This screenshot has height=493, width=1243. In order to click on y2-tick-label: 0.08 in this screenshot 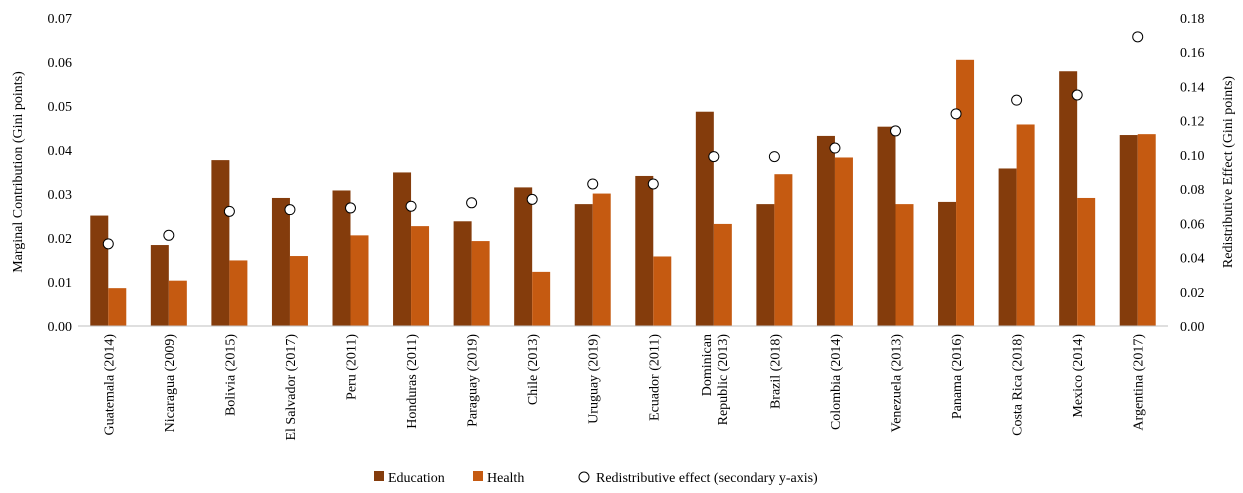, I will do `click(1192, 190)`.